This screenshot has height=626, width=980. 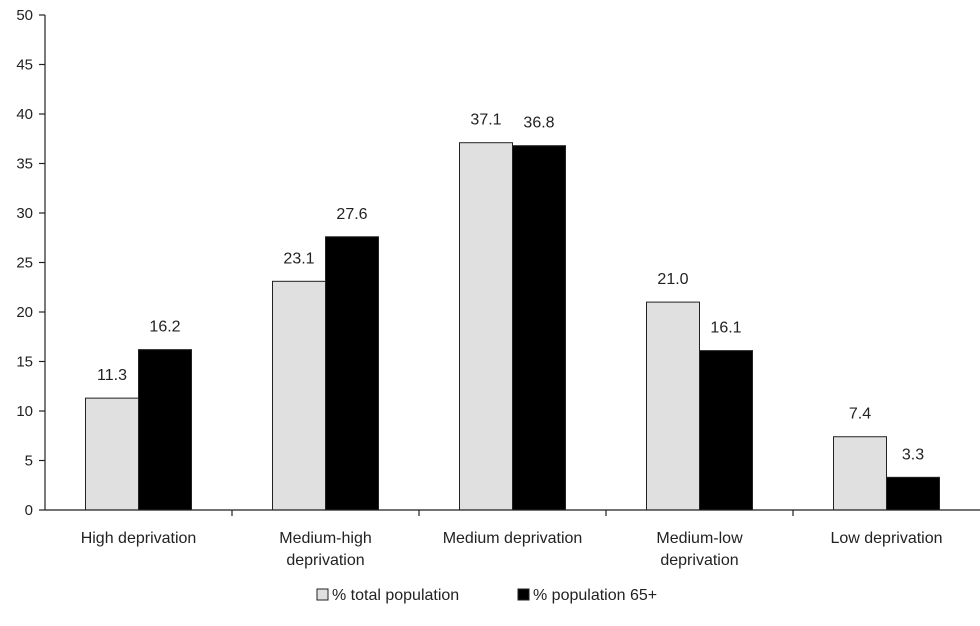 What do you see at coordinates (351, 214) in the screenshot?
I see `data-label: 27.6` at bounding box center [351, 214].